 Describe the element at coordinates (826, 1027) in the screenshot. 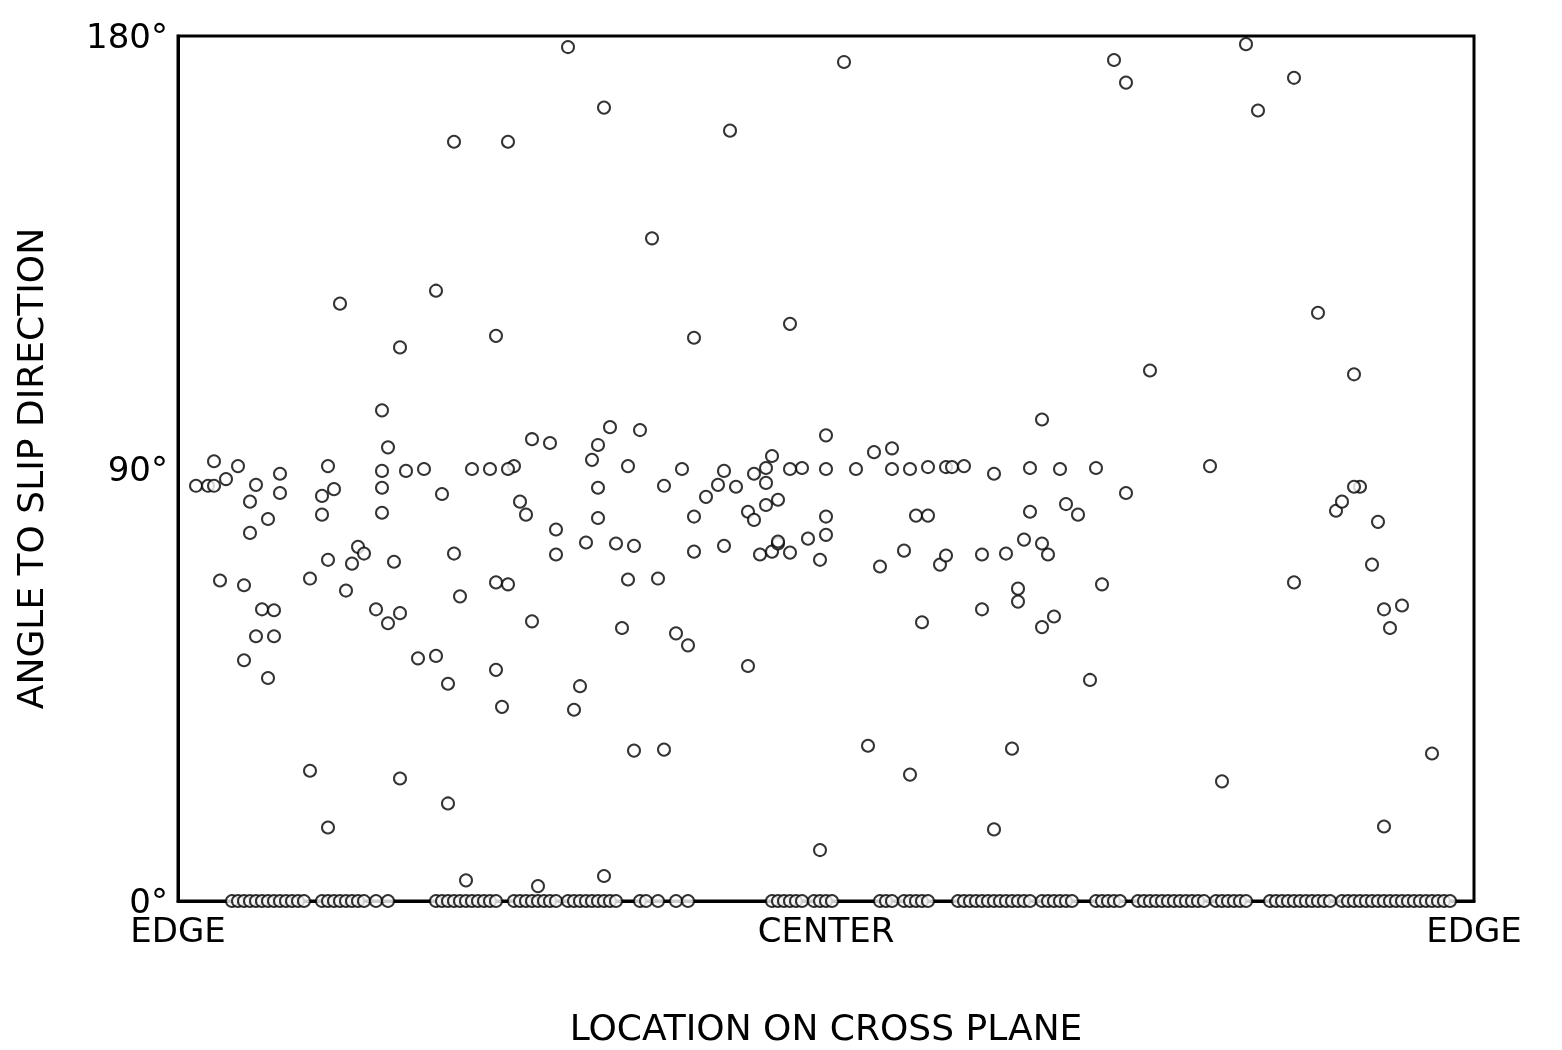

I see `x-axis-title: LOCATION ON CROSS PLANE` at that location.